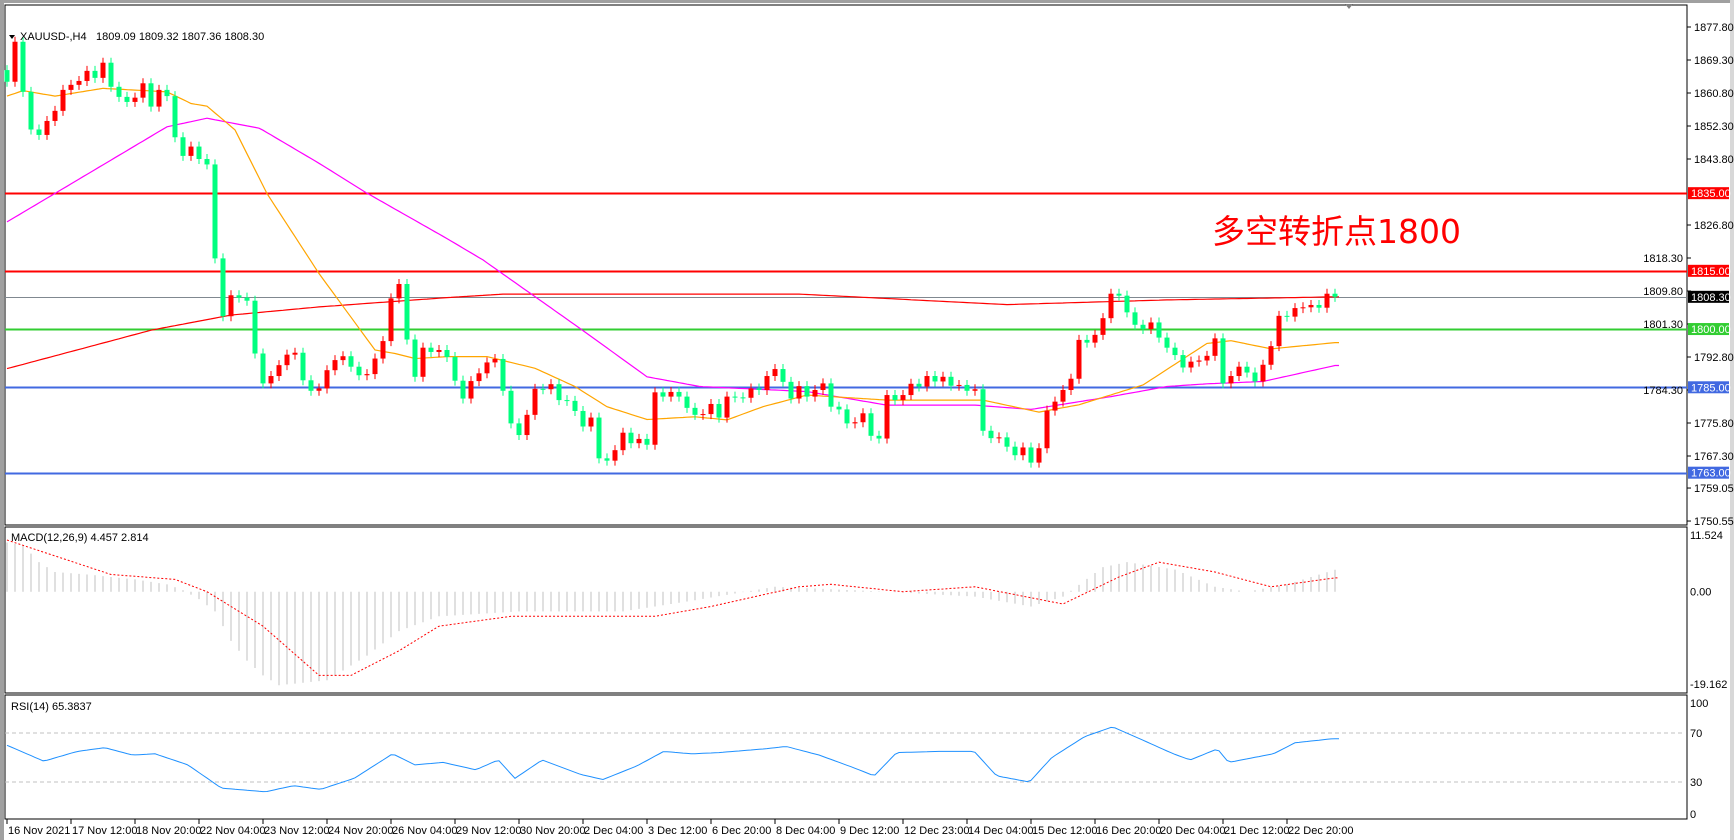 The height and width of the screenshot is (840, 1734). I want to click on level-price-tag, so click(1708, 193).